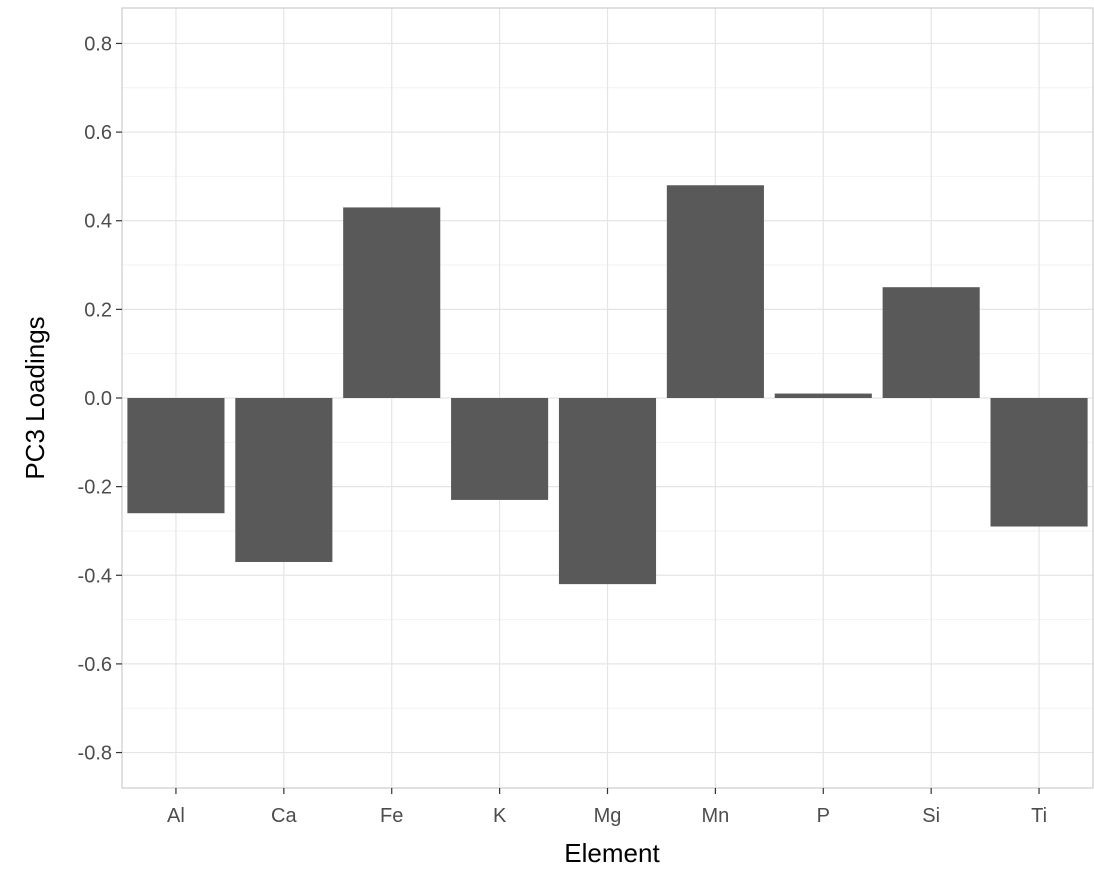 This screenshot has width=1094, height=871. What do you see at coordinates (715, 816) in the screenshot?
I see `x-tick-label: Mn` at bounding box center [715, 816].